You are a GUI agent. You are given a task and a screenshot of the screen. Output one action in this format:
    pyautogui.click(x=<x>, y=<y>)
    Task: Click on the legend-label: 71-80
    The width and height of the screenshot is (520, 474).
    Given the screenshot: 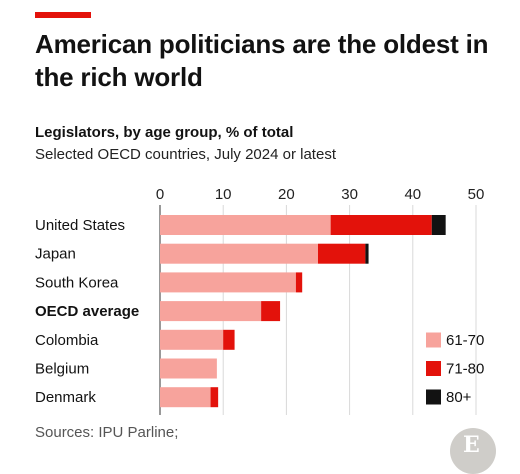 What is the action you would take?
    pyautogui.click(x=465, y=369)
    